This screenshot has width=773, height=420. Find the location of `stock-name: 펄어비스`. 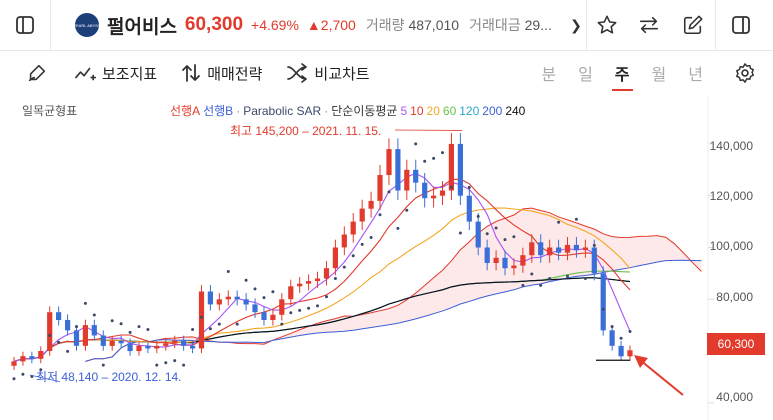

stock-name: 펄어비스 is located at coordinates (142, 27).